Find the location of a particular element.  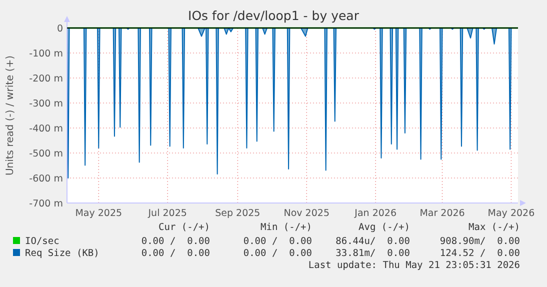

y-tick-label: -200 m is located at coordinates (46, 79).